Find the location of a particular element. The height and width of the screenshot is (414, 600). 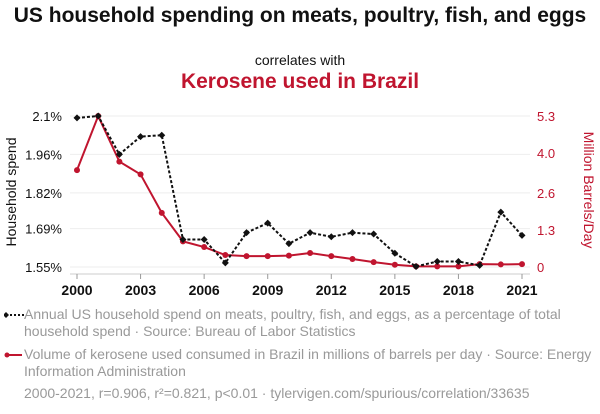

y-right-tick-label: 2.6 is located at coordinates (546, 193).